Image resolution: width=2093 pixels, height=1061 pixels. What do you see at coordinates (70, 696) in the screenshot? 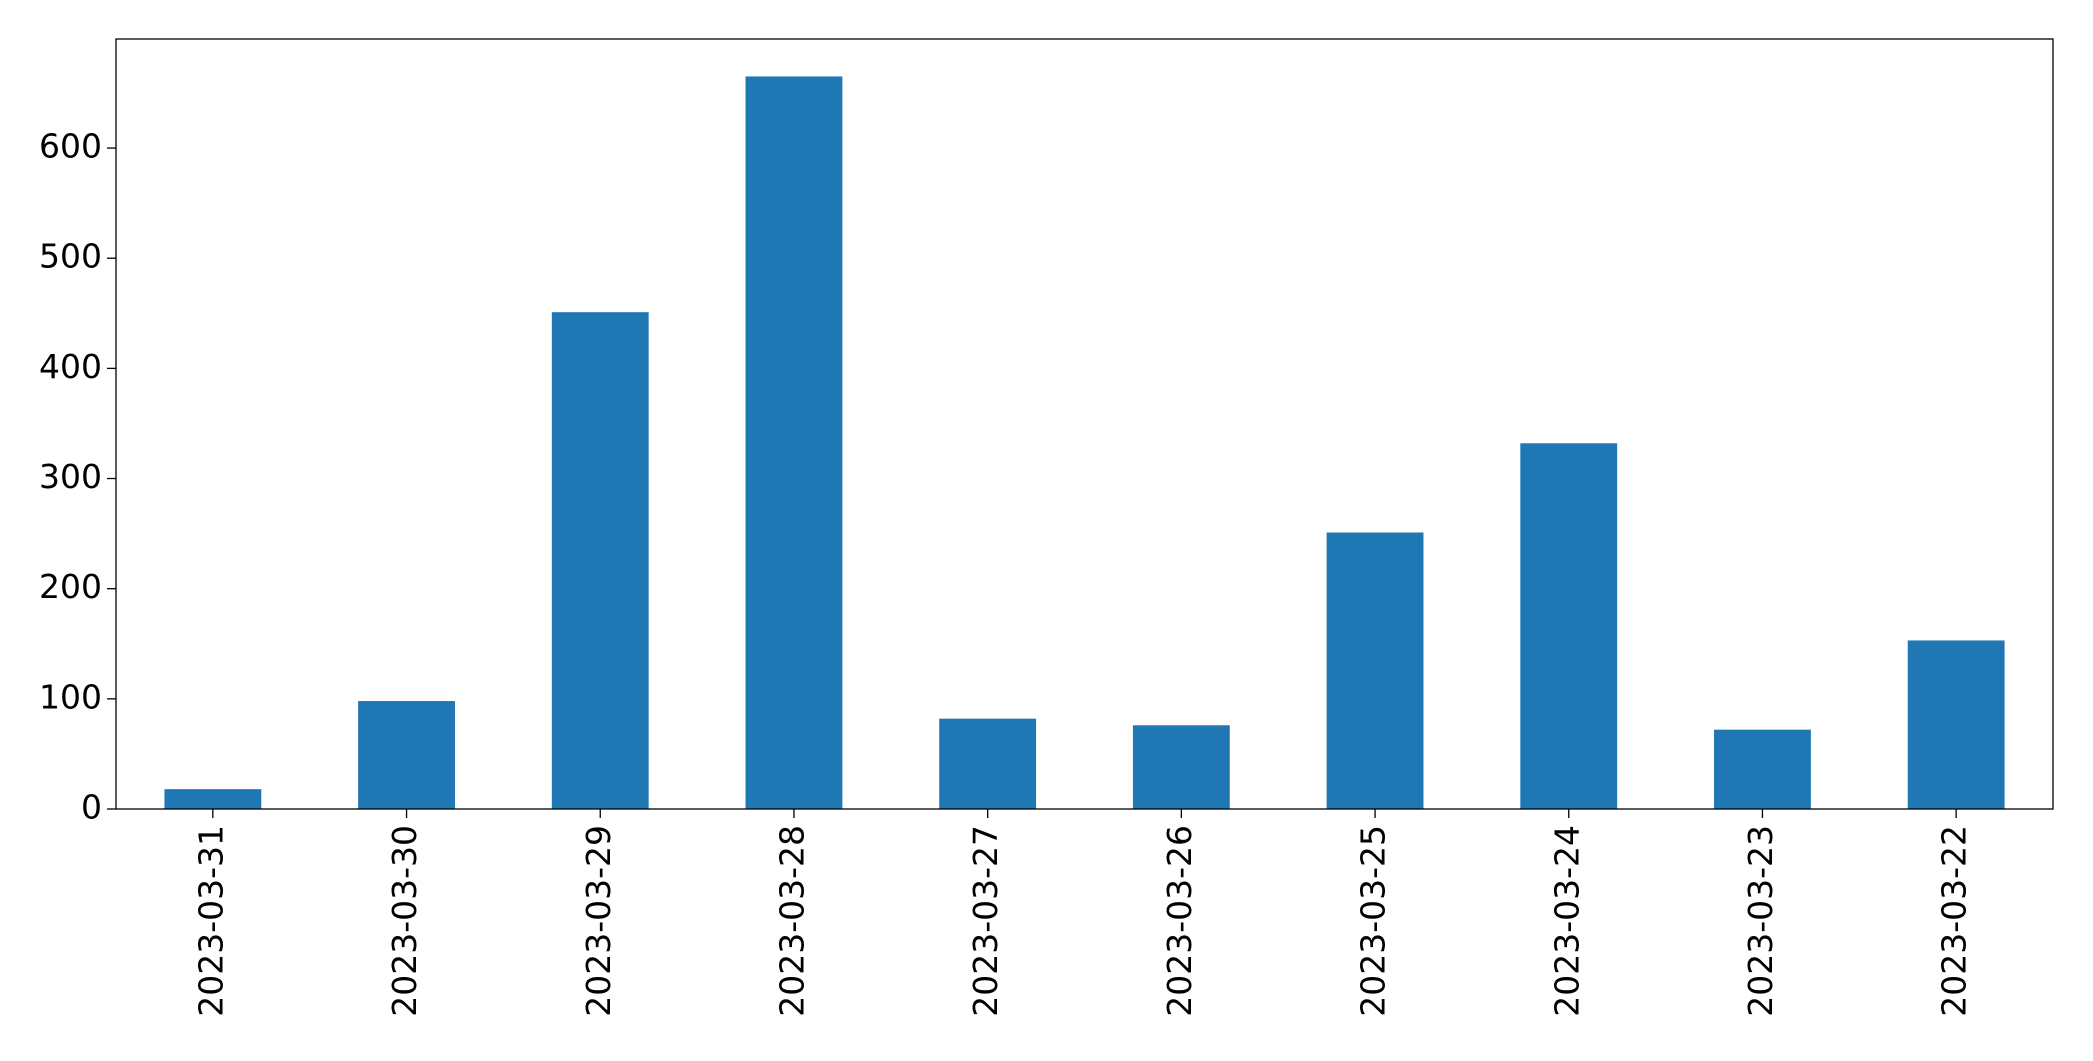
I see `y-tick-label: 100` at bounding box center [70, 696].